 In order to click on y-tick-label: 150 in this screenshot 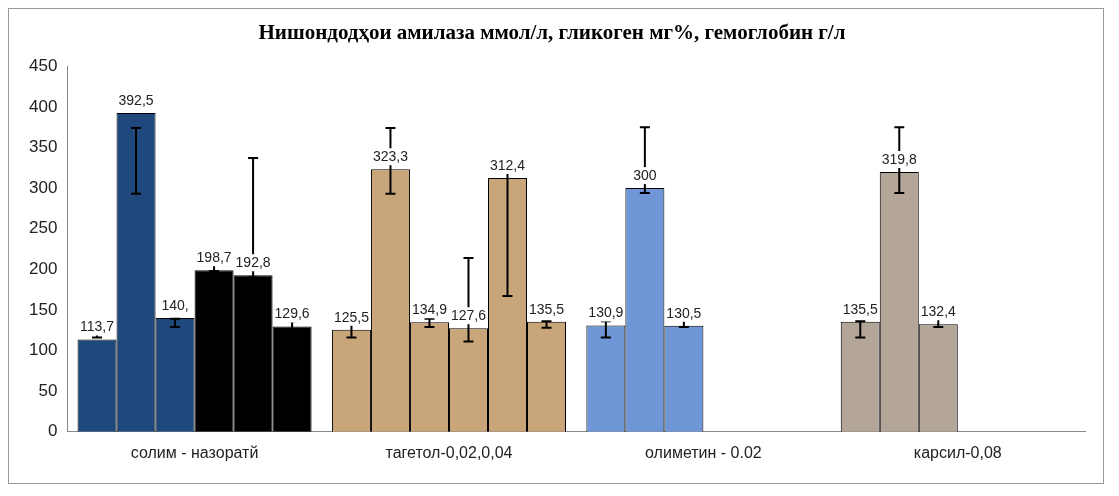, I will do `click(43, 309)`.